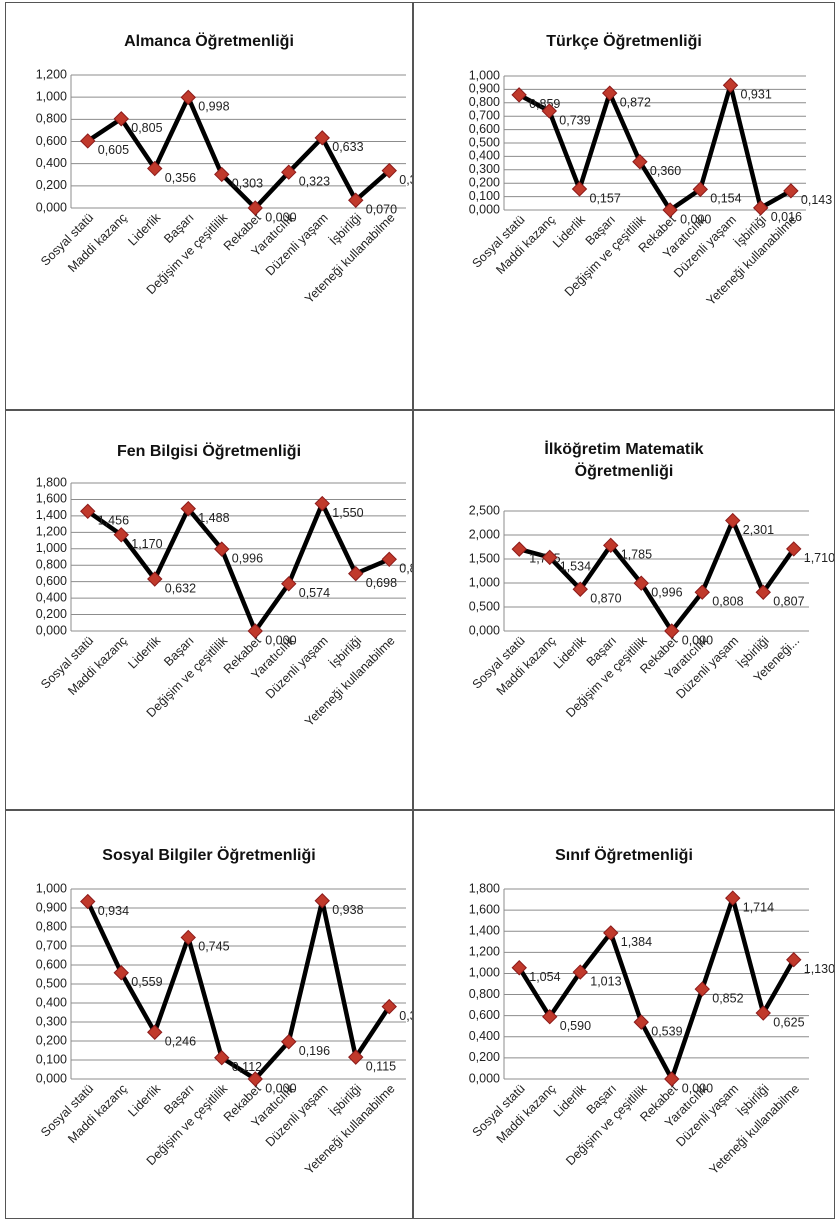 The height and width of the screenshot is (1221, 838). What do you see at coordinates (51, 945) in the screenshot?
I see `y-tick-label: 0,700` at bounding box center [51, 945].